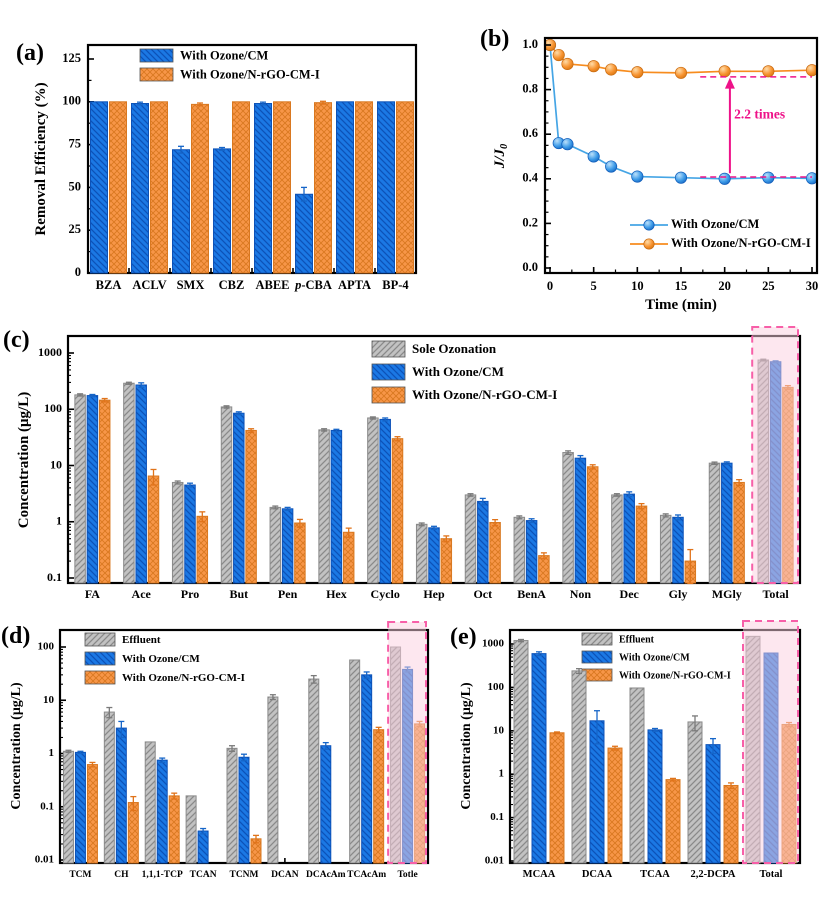 The height and width of the screenshot is (897, 829). Describe the element at coordinates (678, 550) in the screenshot. I see `bar-Gly-blue` at that location.